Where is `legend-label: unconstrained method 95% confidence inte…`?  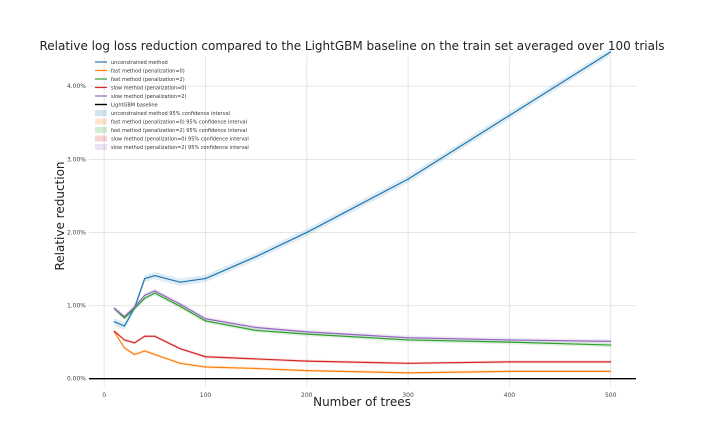 legend-label: unconstrained method 95% confidence inte… is located at coordinates (170, 114).